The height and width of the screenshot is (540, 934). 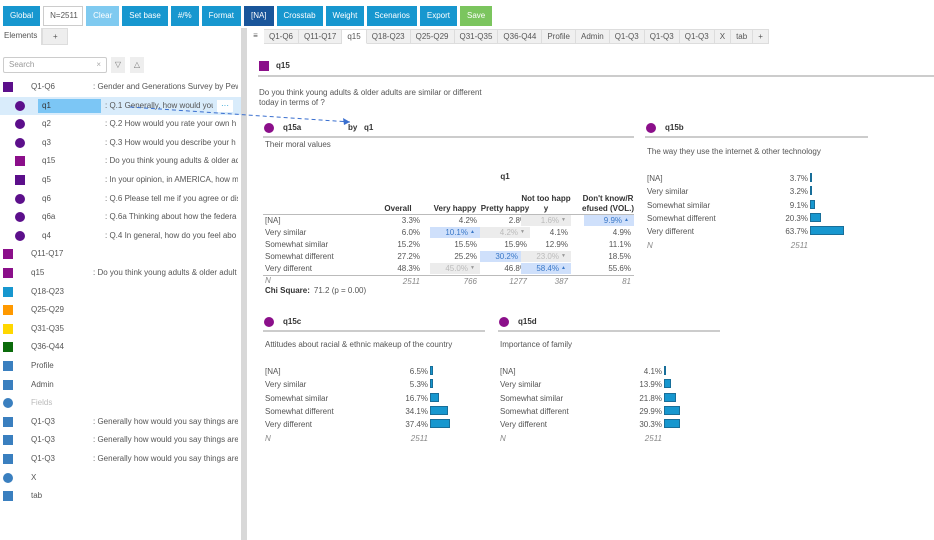 I want to click on tree-item: q2: Q.2 How would you rate your own h, so click(x=120, y=124).